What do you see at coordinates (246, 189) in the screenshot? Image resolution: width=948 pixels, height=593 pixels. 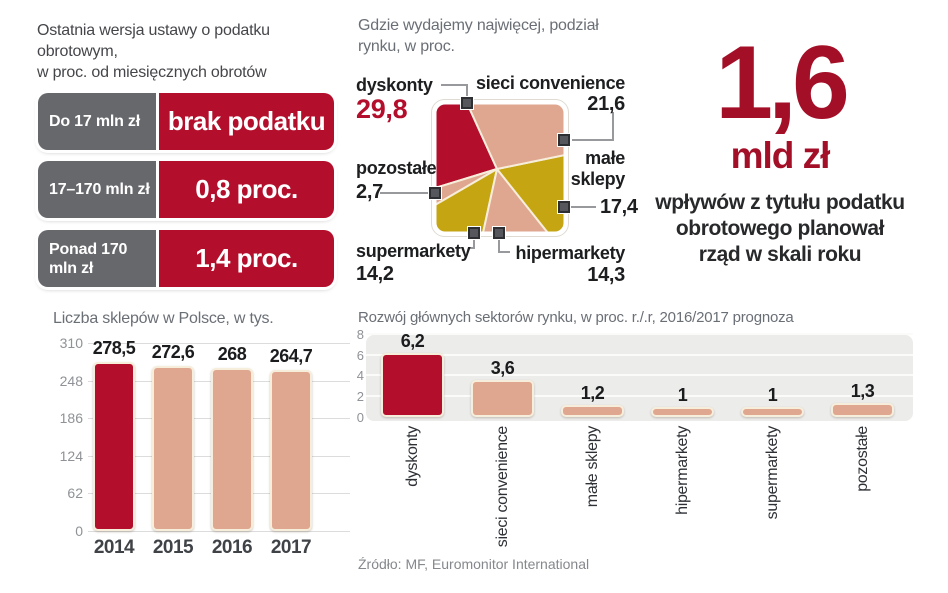 I see `tax-rate-2: 0,8 proc.` at bounding box center [246, 189].